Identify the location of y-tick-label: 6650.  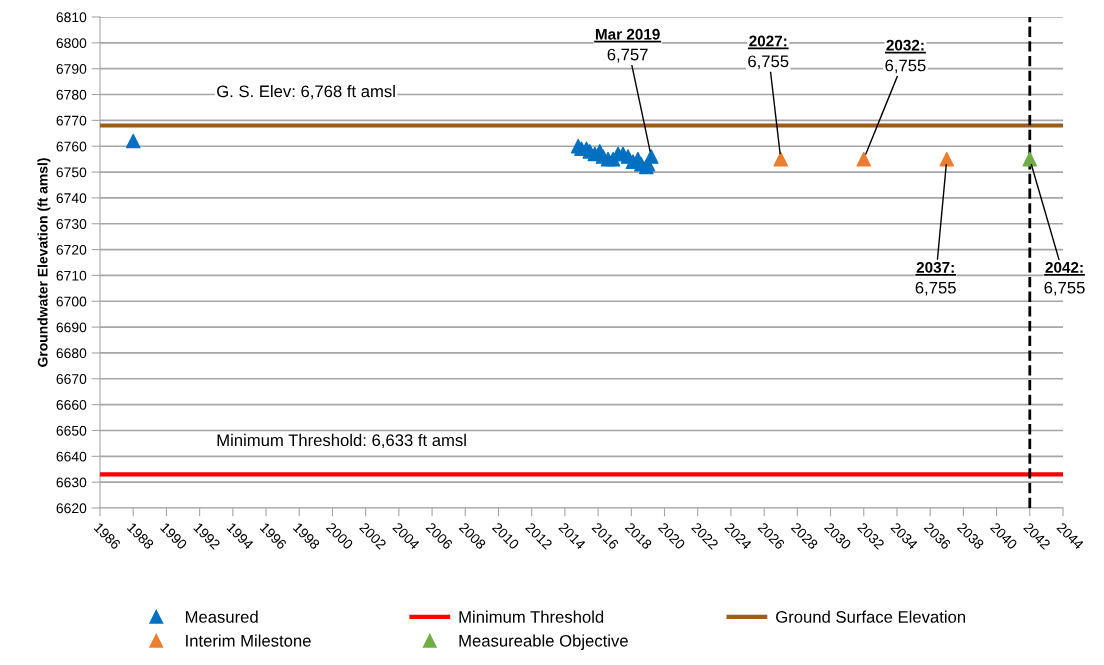
(71, 430).